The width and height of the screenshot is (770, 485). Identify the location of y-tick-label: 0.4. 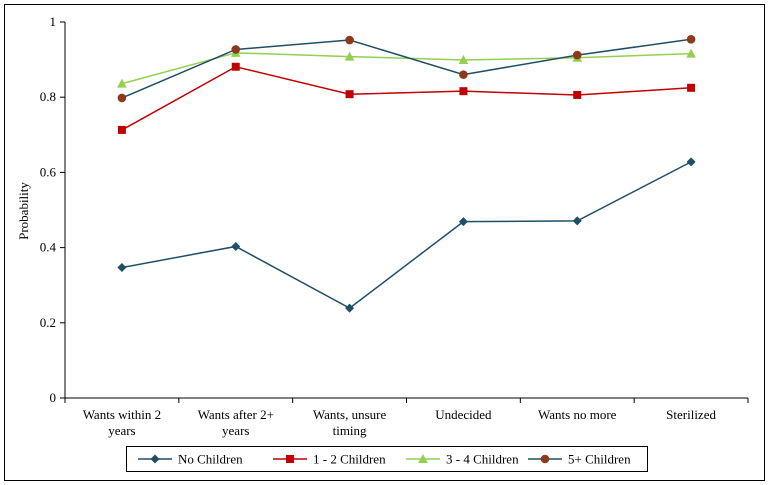
(48, 247).